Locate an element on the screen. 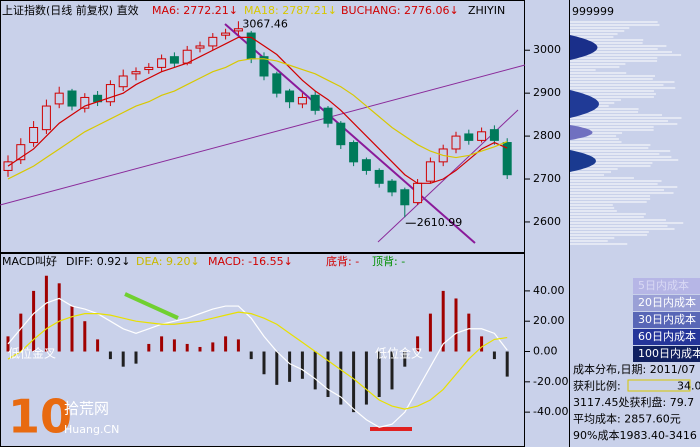 The width and height of the screenshot is (700, 447). y-tick-label: -20.00 is located at coordinates (550, 381).